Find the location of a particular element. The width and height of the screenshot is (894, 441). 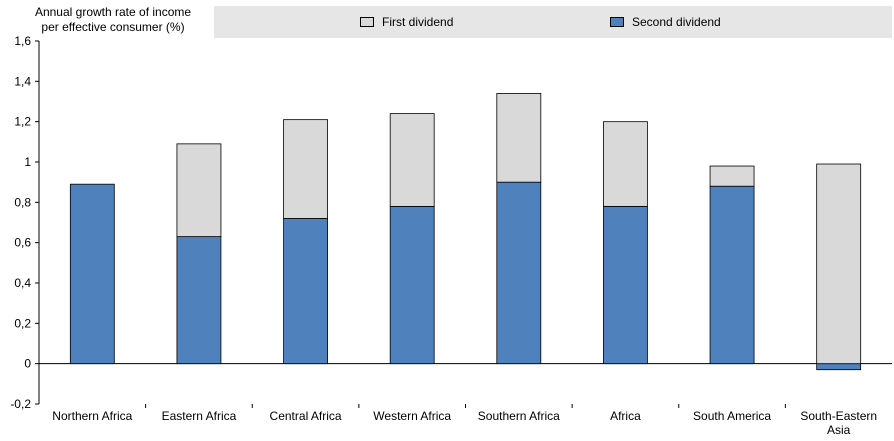

x-tick-label: Central Africa is located at coordinates (306, 416).